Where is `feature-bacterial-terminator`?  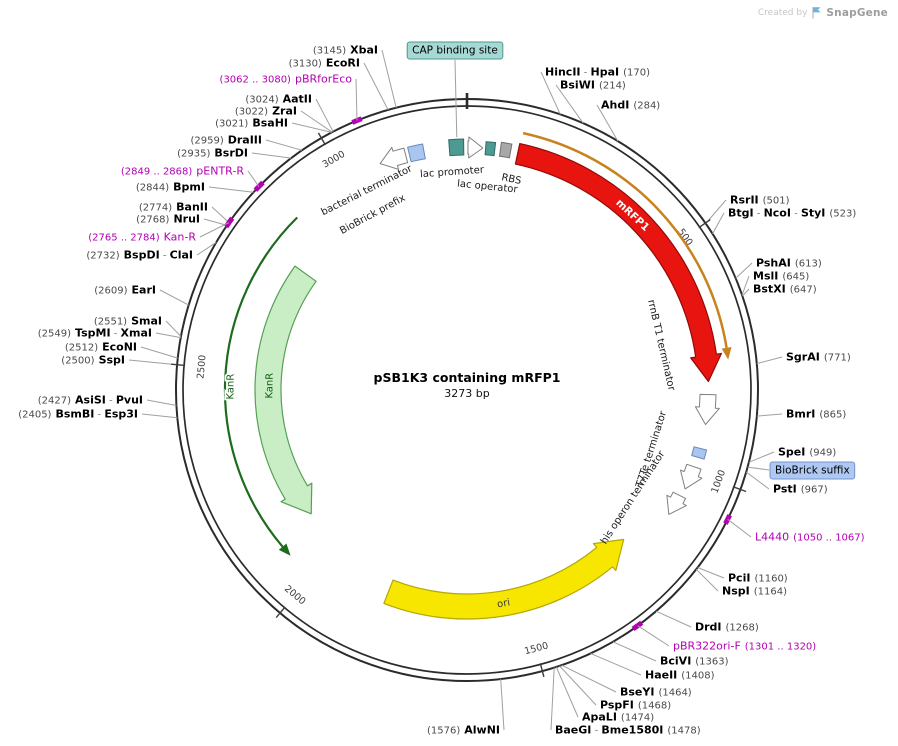
feature-bacterial-terminator is located at coordinates (394, 158).